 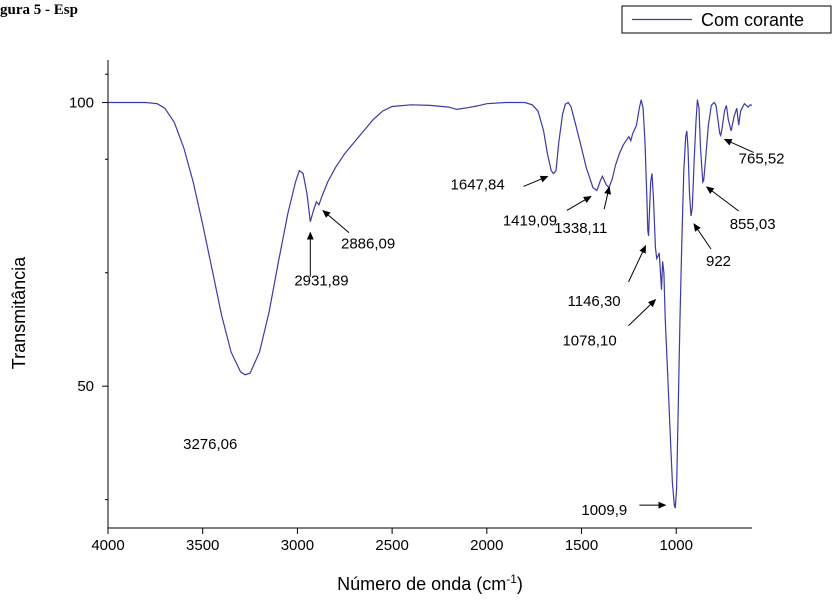 I want to click on x-tick-label: 2000, so click(x=486, y=545).